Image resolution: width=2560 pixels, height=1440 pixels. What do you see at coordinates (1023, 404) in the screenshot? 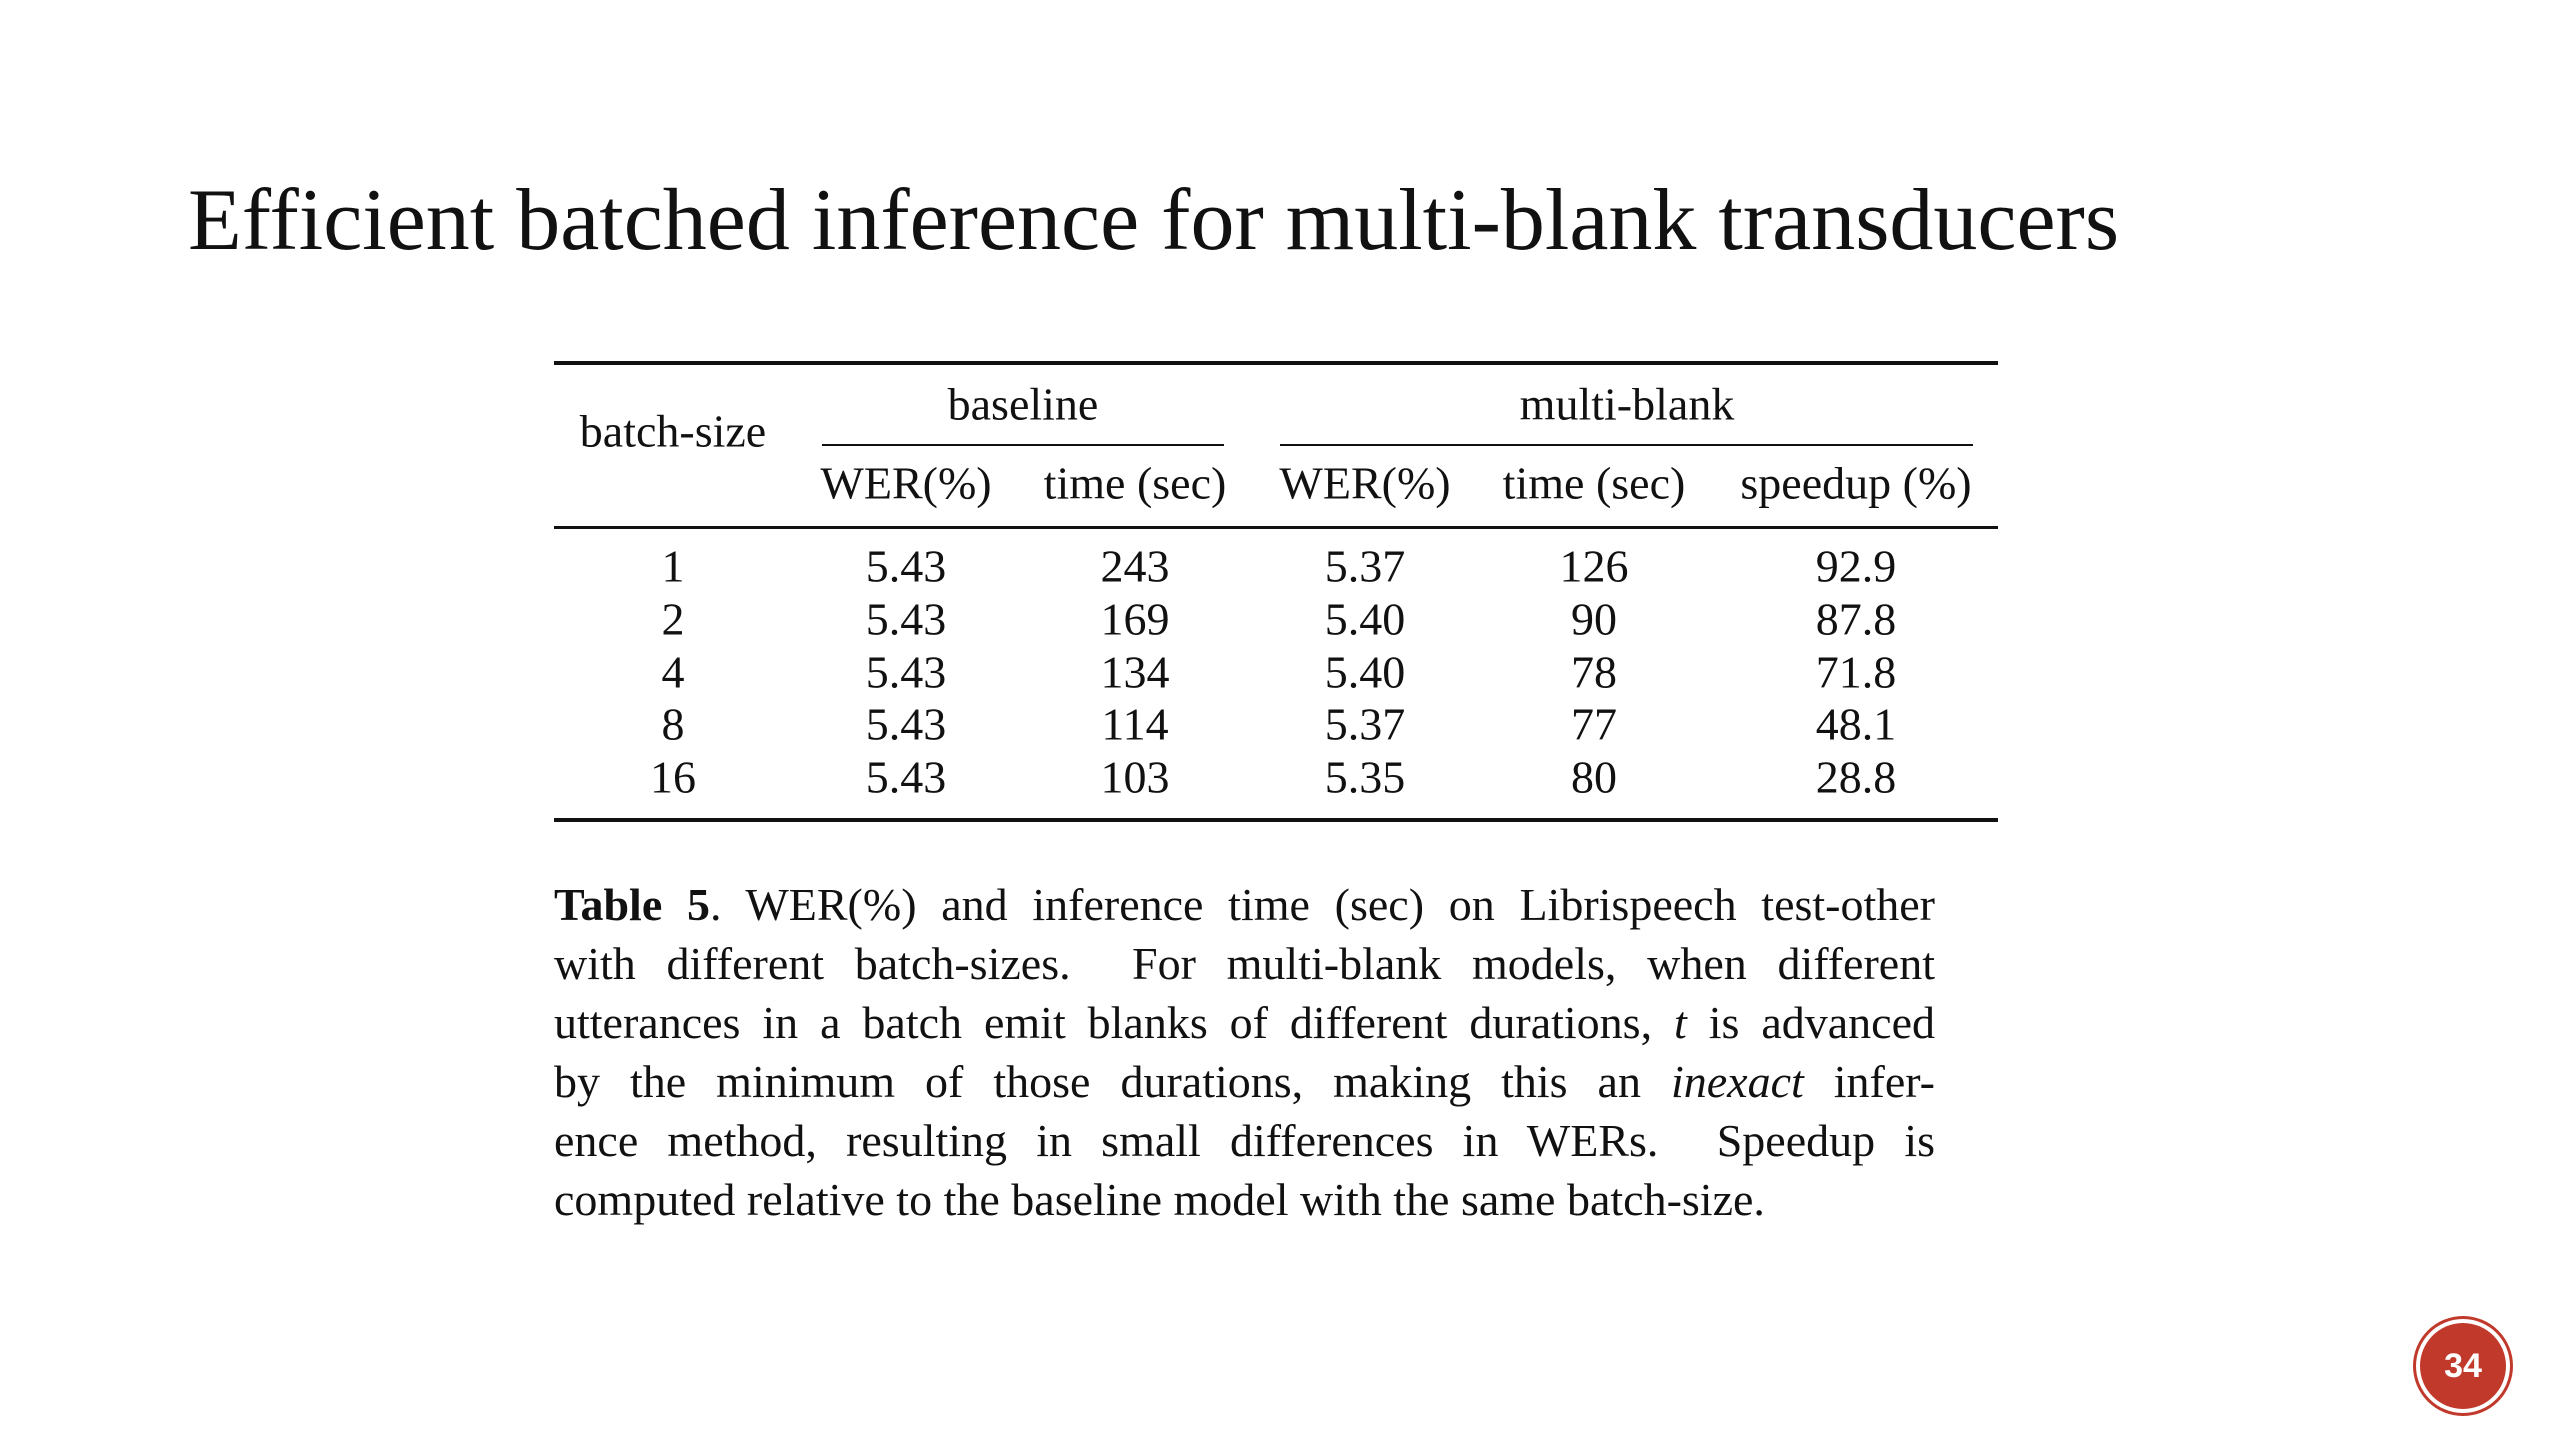
I see `group-header: baseline` at bounding box center [1023, 404].